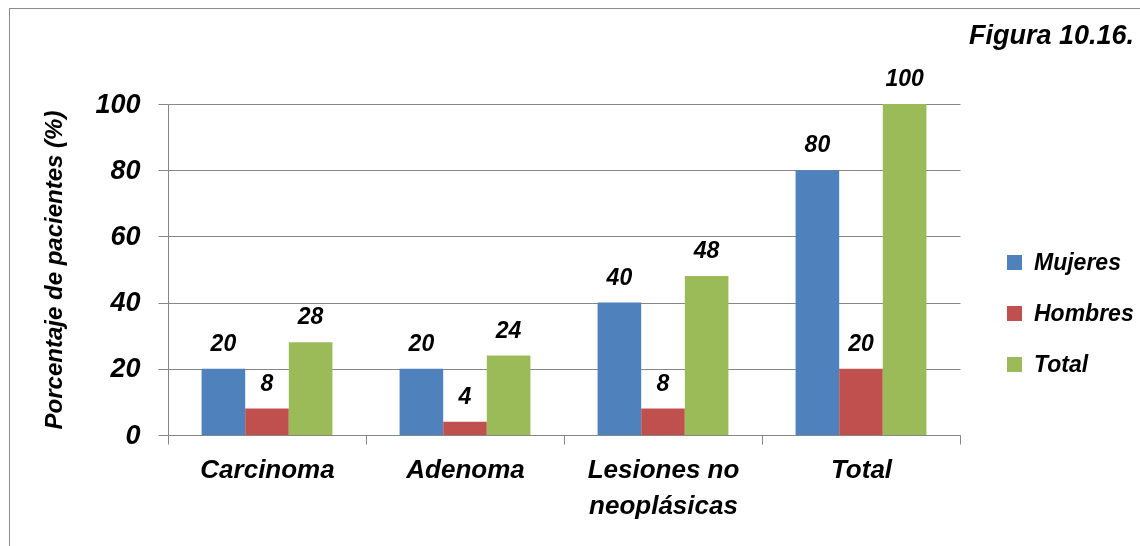 The width and height of the screenshot is (1140, 546). I want to click on y-tick-label: 40, so click(125, 302).